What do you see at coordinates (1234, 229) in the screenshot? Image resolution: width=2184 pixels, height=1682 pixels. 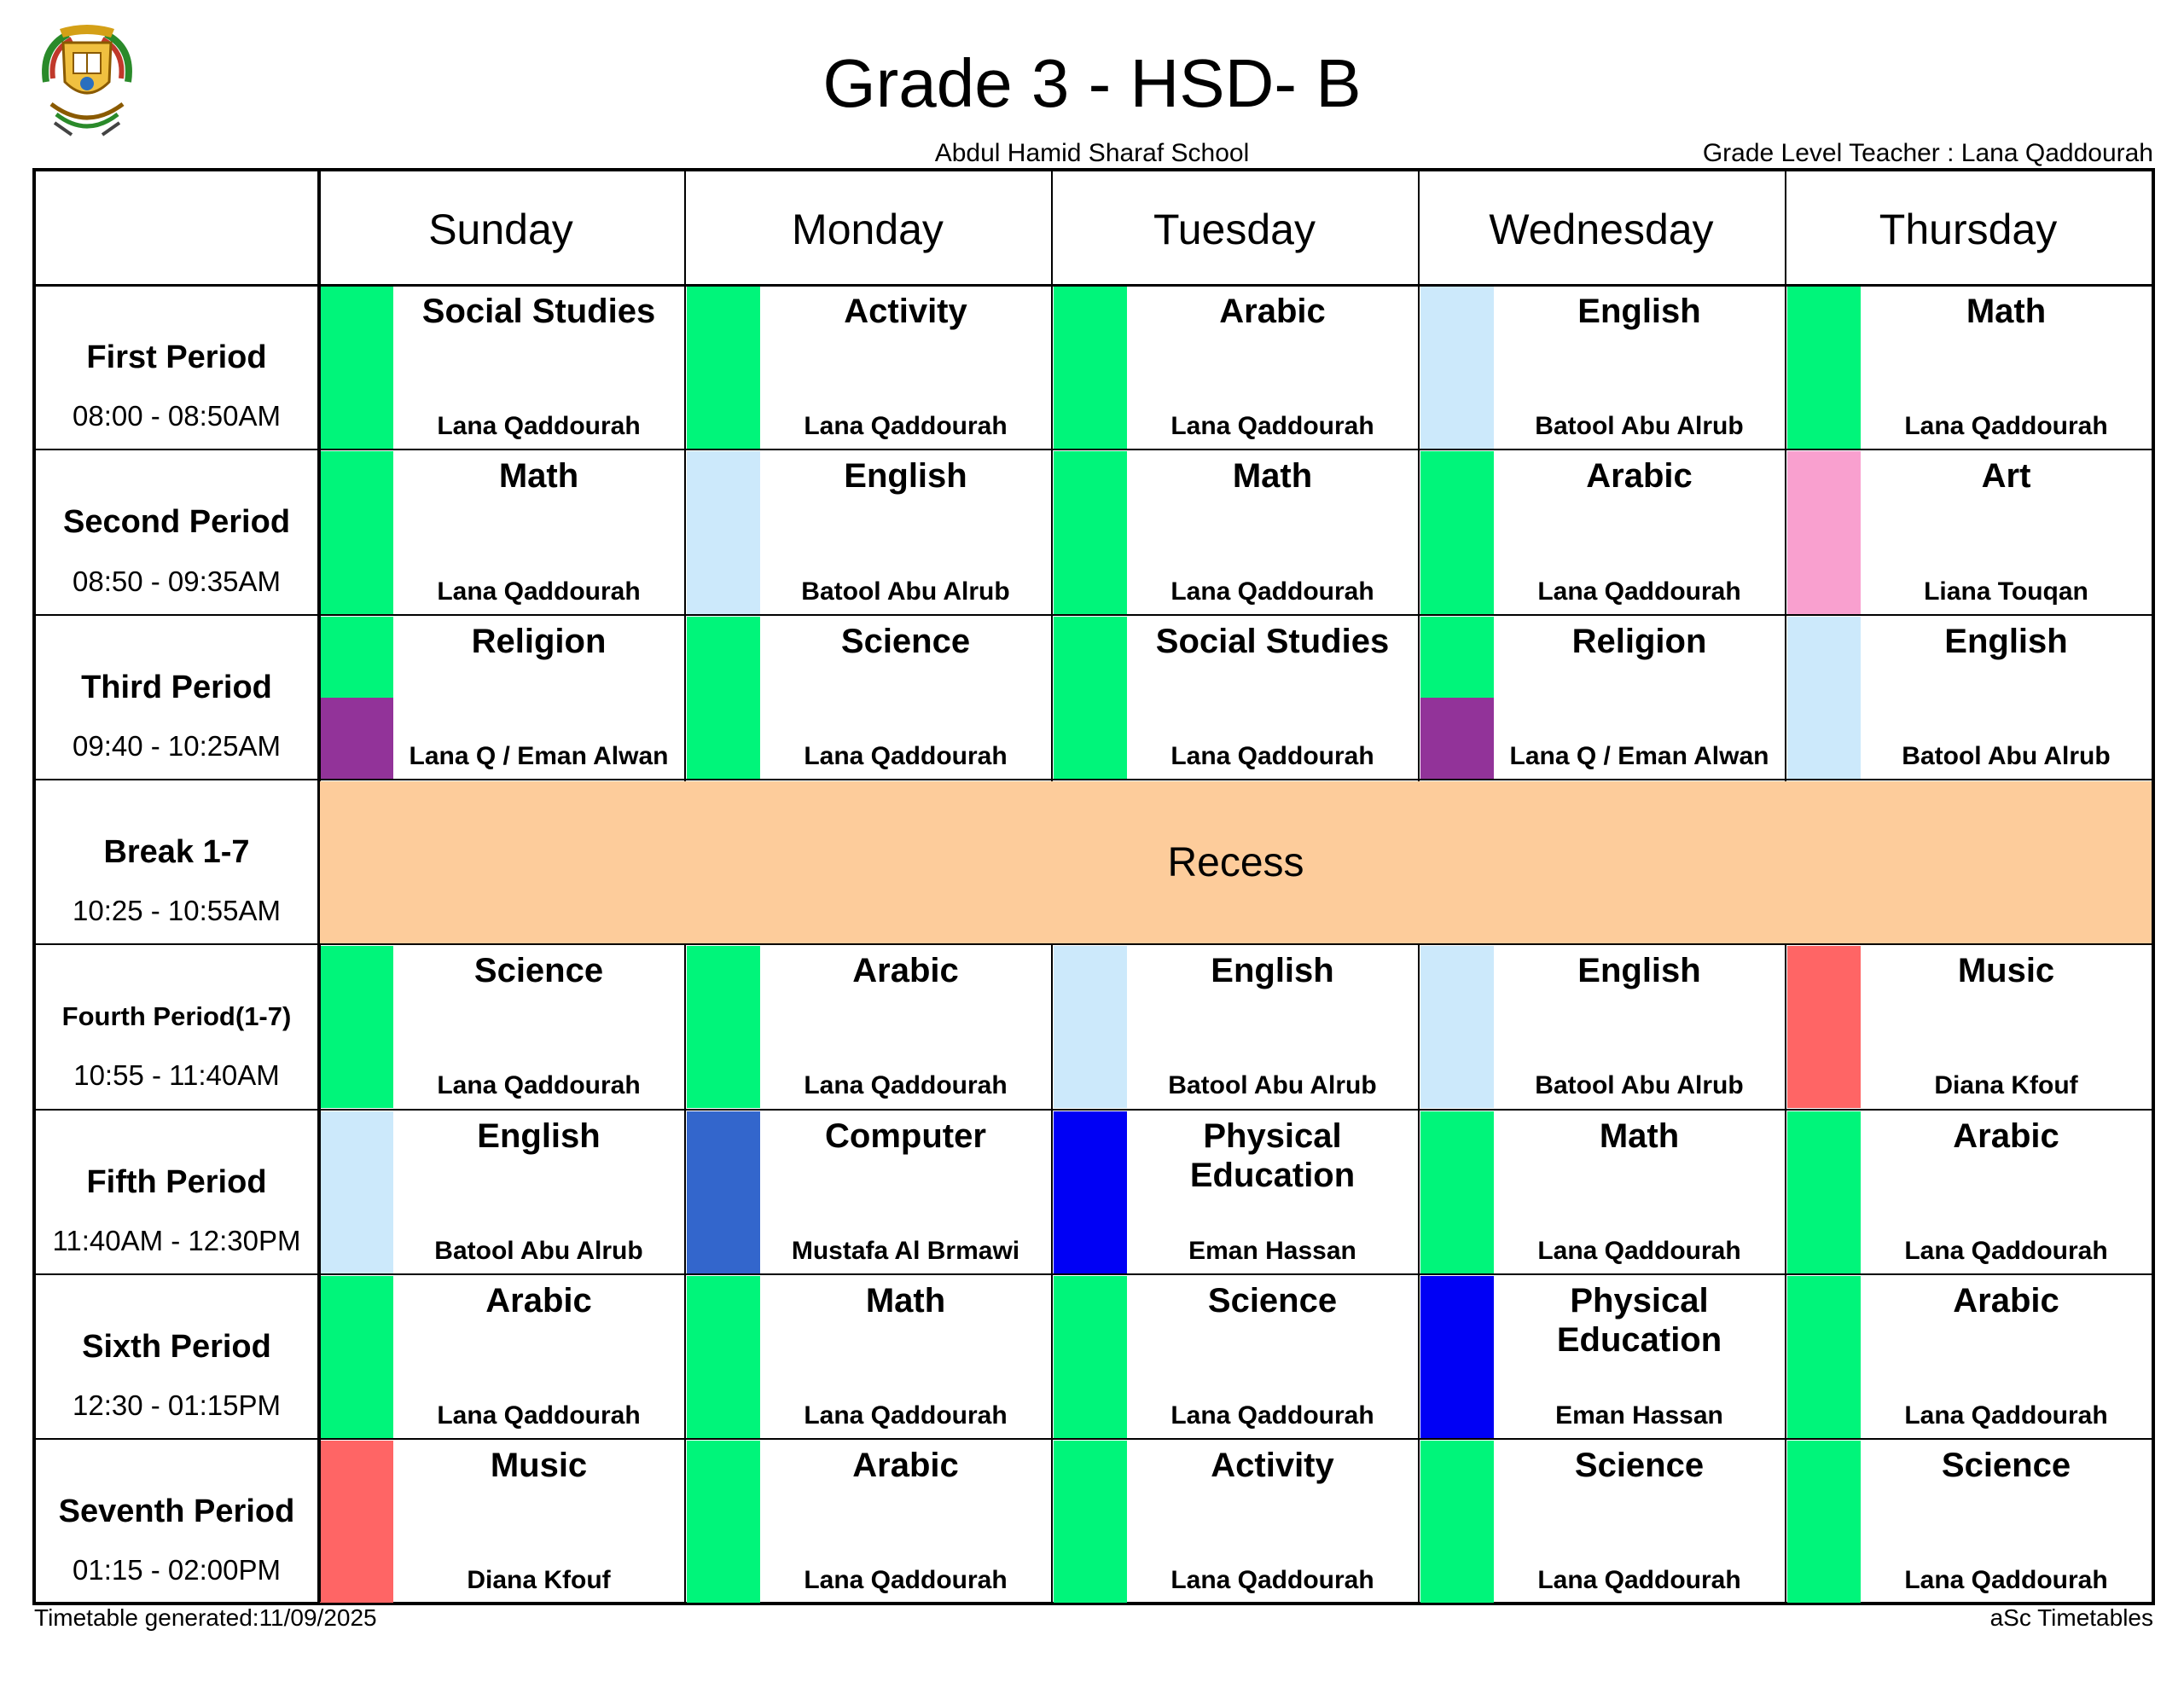 I see `day-header-tuesday: Tuesday` at bounding box center [1234, 229].